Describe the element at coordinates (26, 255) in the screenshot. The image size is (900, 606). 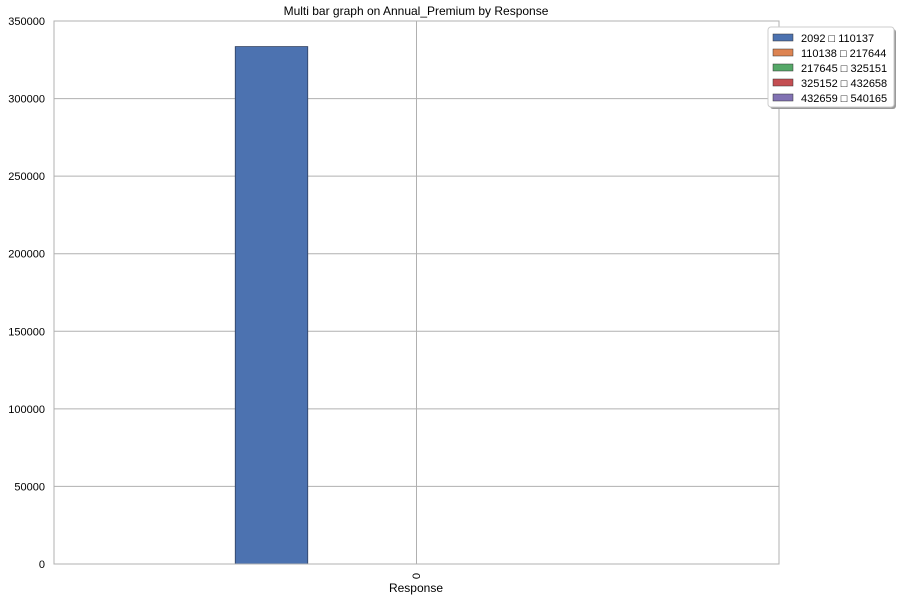
I see `y-tick-label: 200000` at that location.